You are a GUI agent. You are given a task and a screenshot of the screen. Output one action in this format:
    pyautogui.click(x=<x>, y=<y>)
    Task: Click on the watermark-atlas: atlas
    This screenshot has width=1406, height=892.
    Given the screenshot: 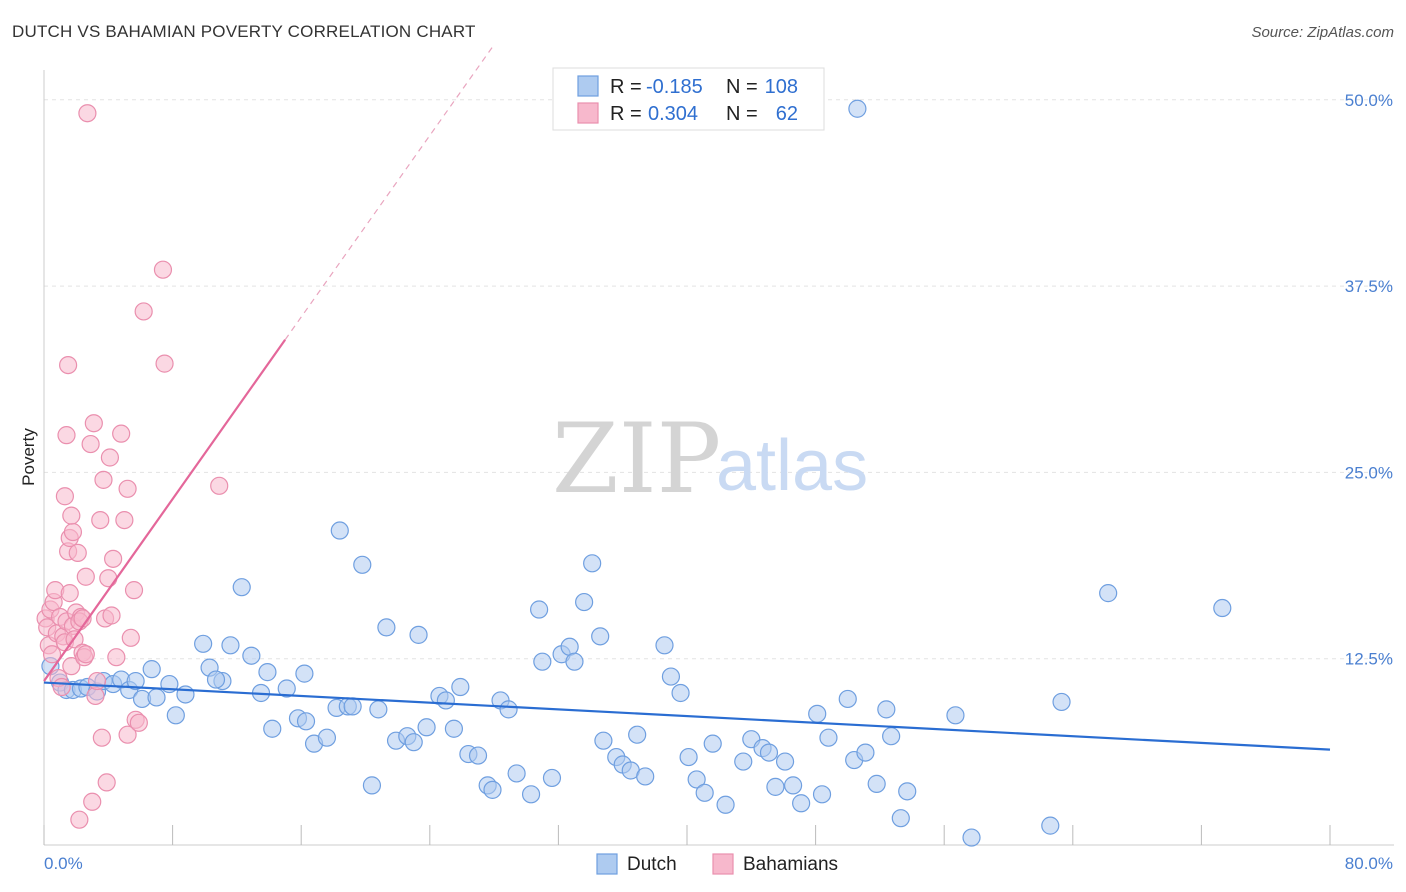 What is the action you would take?
    pyautogui.click(x=792, y=466)
    